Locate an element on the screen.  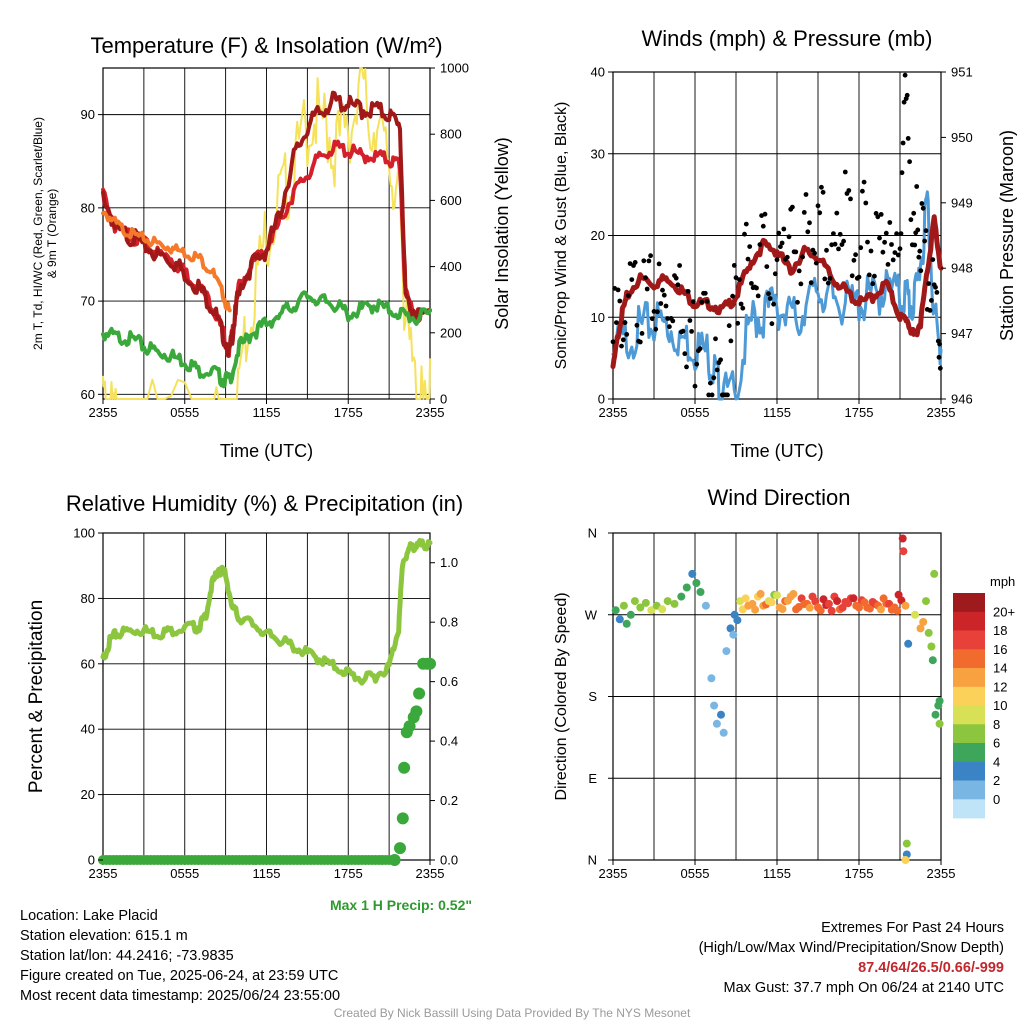
legend-label: 8 is located at coordinates (996, 724).